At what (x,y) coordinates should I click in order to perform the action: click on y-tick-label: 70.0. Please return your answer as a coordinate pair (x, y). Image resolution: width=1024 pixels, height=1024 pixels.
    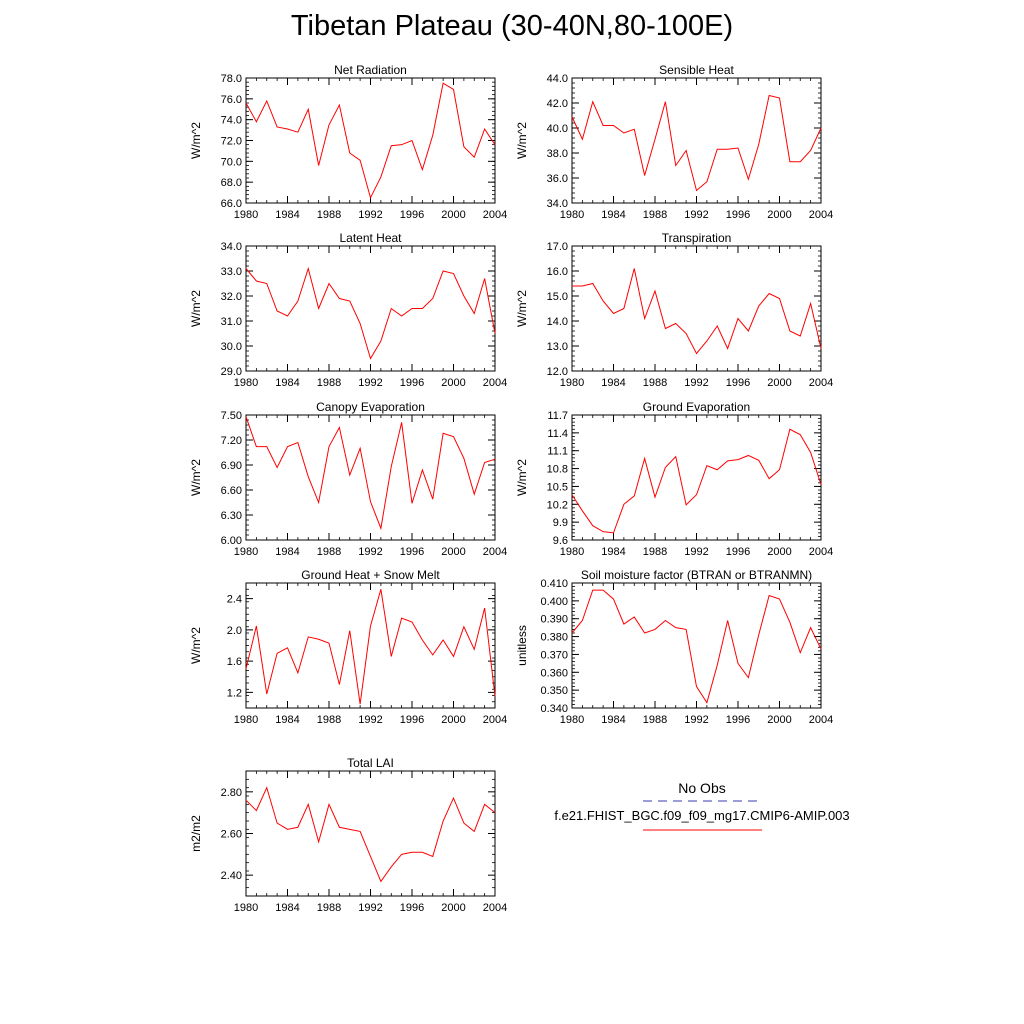
    Looking at the image, I should click on (231, 162).